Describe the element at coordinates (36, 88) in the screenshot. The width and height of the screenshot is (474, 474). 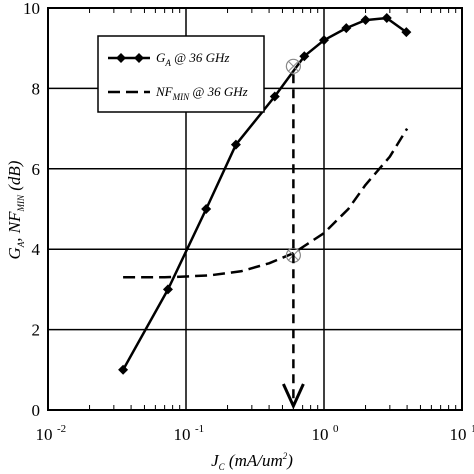
I see `y-tick-label: 8` at that location.